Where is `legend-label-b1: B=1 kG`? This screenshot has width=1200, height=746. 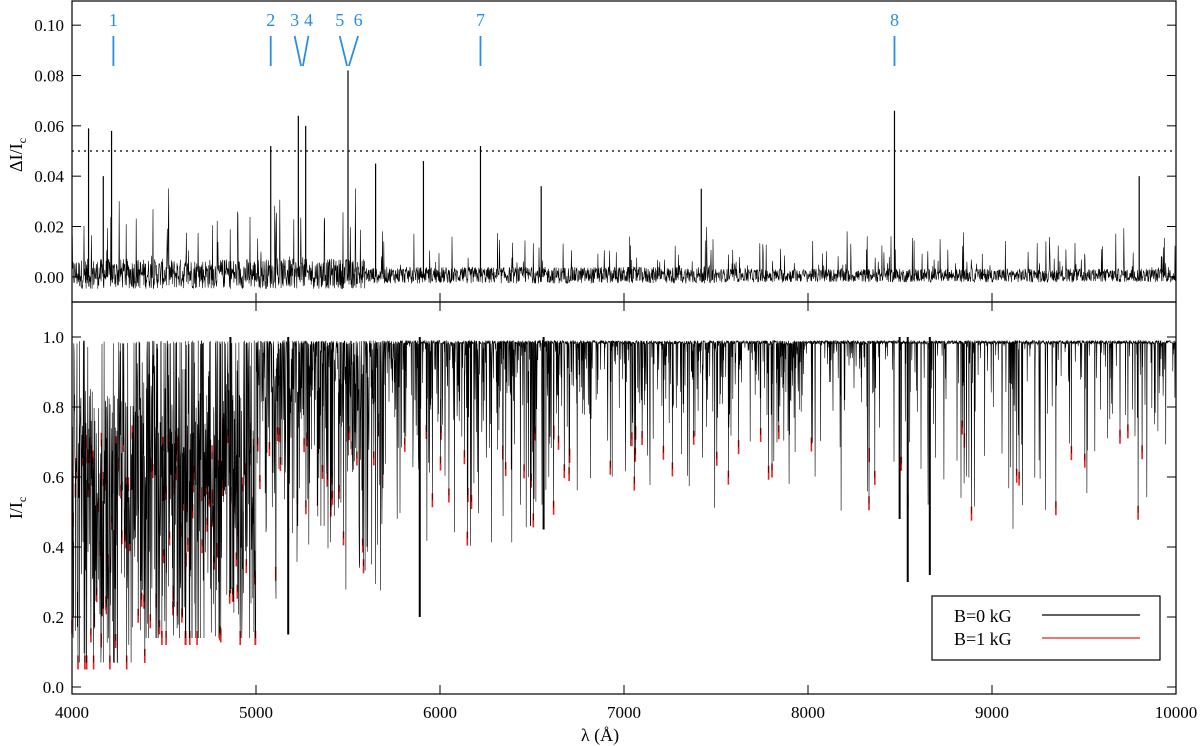 legend-label-b1: B=1 kG is located at coordinates (983, 639).